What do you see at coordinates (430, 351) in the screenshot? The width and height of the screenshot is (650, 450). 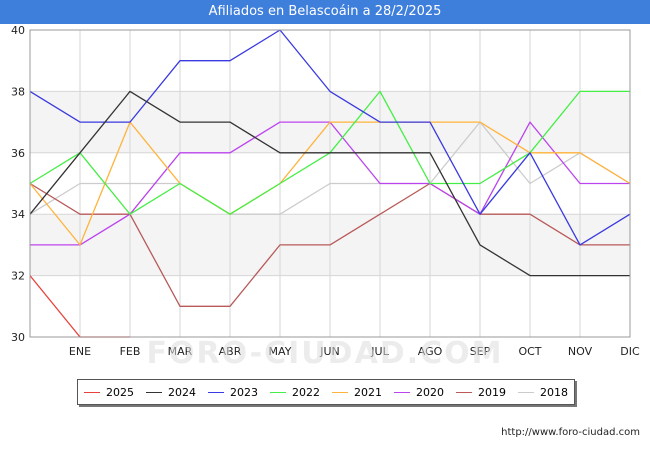 I see `x-tick-label: AGO` at bounding box center [430, 351].